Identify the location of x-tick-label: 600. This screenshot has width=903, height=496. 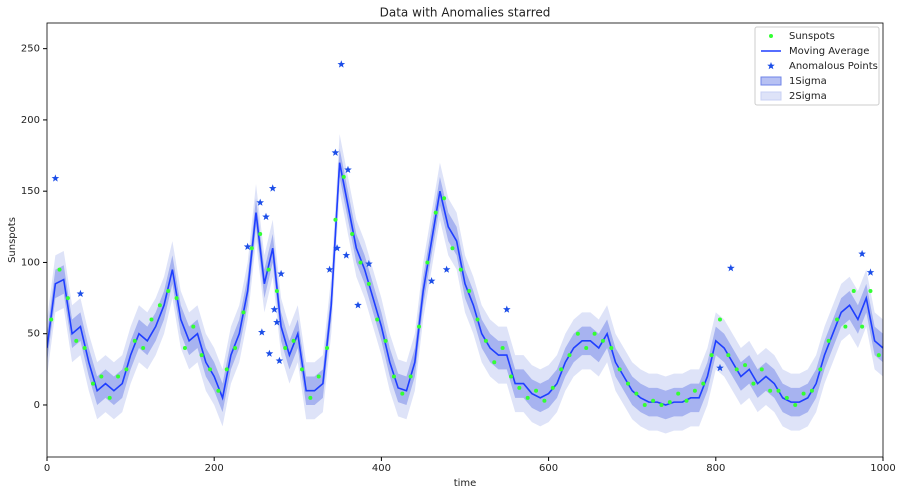
(548, 468).